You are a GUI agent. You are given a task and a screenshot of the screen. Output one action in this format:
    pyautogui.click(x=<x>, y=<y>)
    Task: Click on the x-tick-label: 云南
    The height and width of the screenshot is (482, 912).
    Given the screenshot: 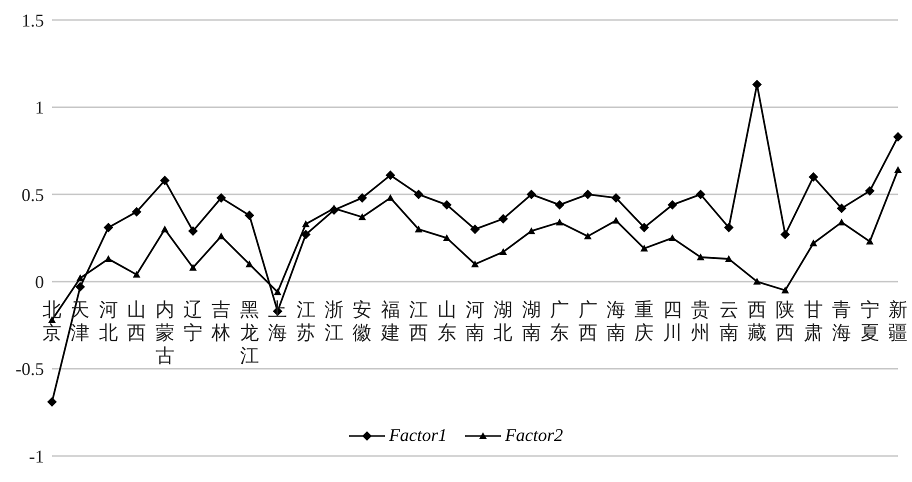 What is the action you would take?
    pyautogui.click(x=728, y=322)
    